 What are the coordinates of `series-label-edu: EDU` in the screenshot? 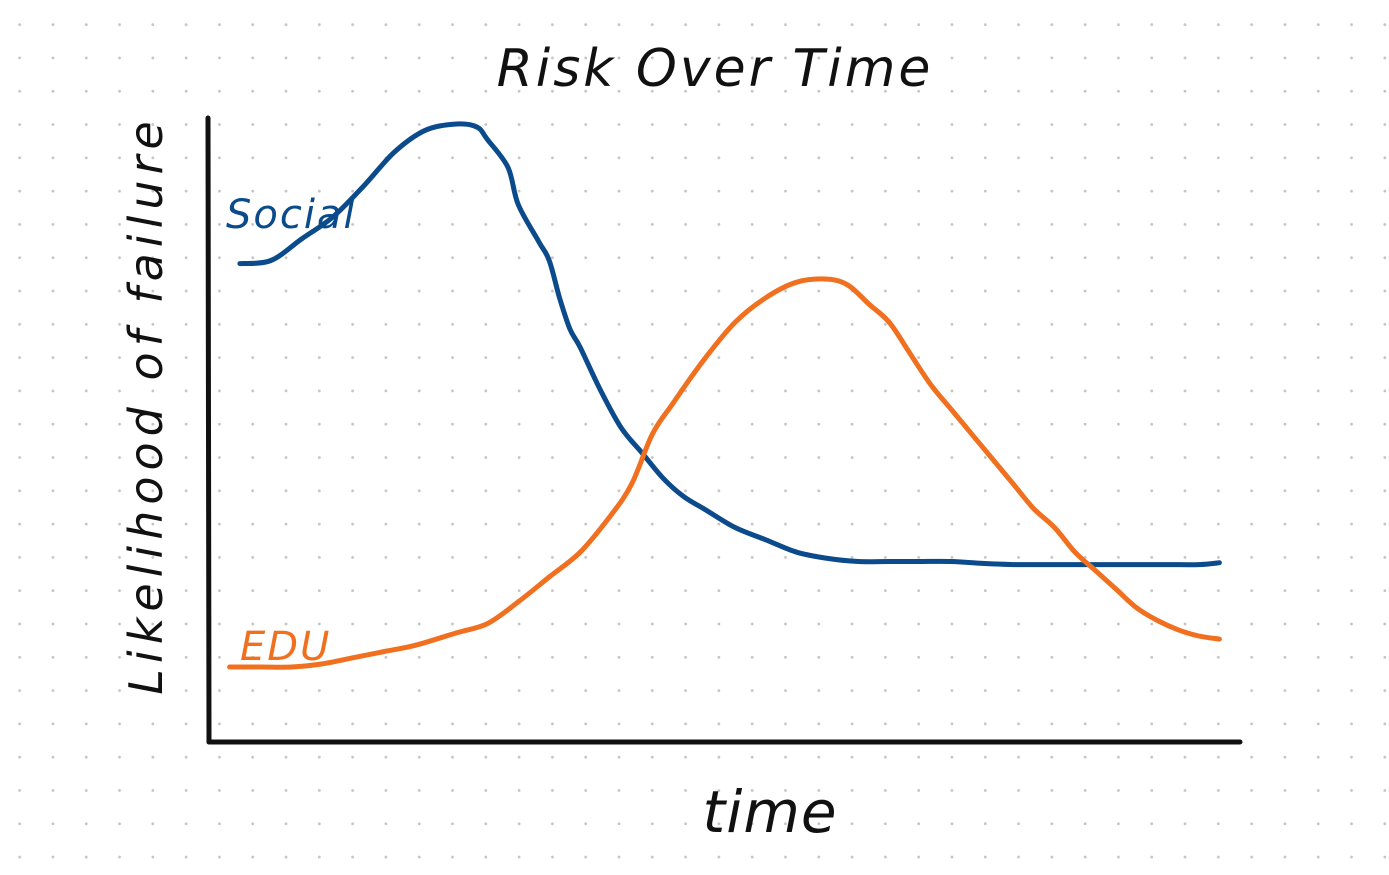 It's located at (285, 647).